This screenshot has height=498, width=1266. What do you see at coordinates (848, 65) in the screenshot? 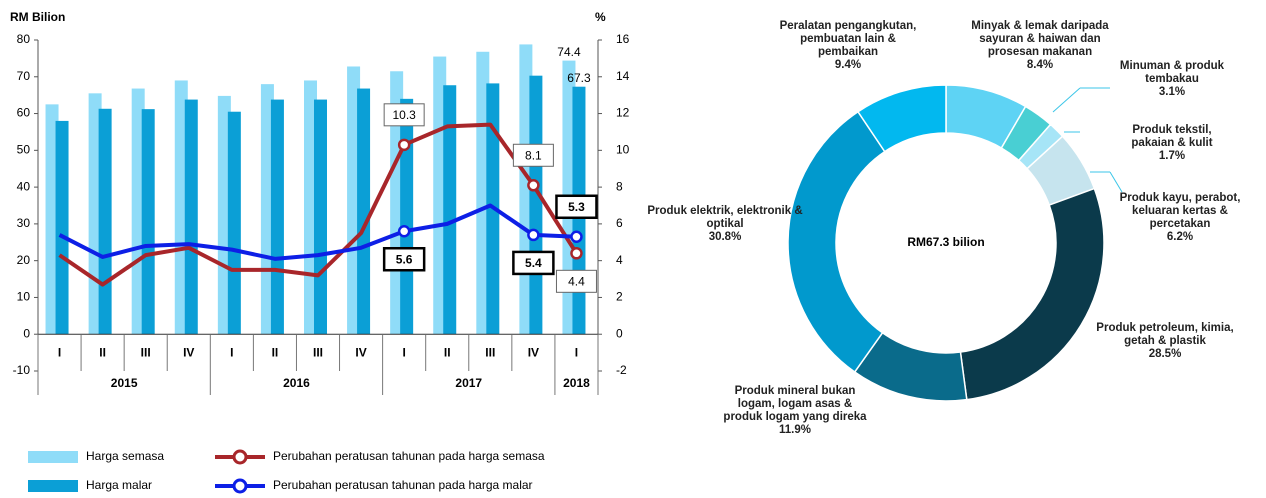
I see `donut-percent: 9.4%` at bounding box center [848, 65].